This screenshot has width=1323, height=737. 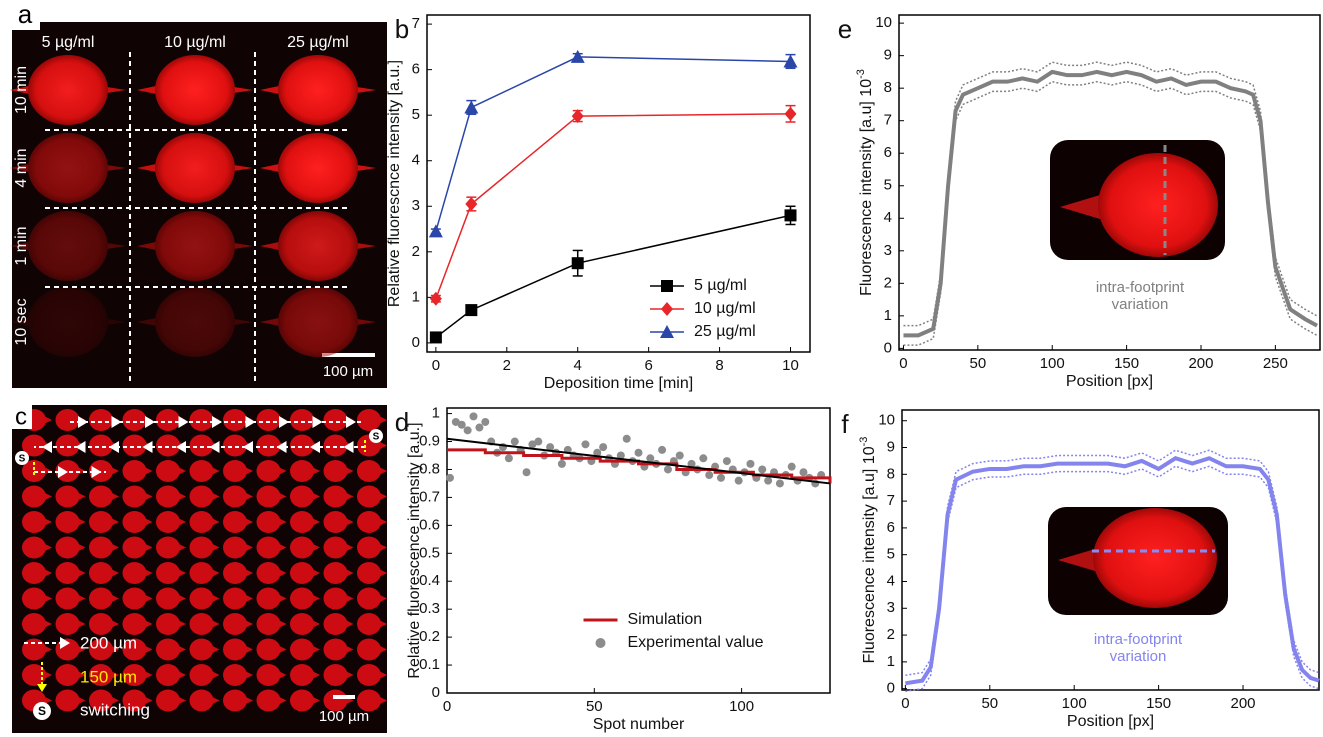 I want to click on x-tick-label: 250, so click(x=1275, y=363).